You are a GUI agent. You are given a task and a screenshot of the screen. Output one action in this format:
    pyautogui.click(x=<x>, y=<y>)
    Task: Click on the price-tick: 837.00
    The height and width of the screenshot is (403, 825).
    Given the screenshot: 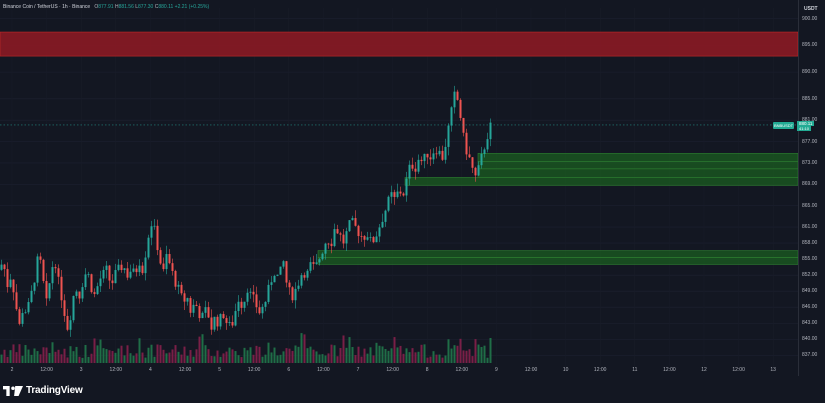 What is the action you would take?
    pyautogui.click(x=810, y=355)
    